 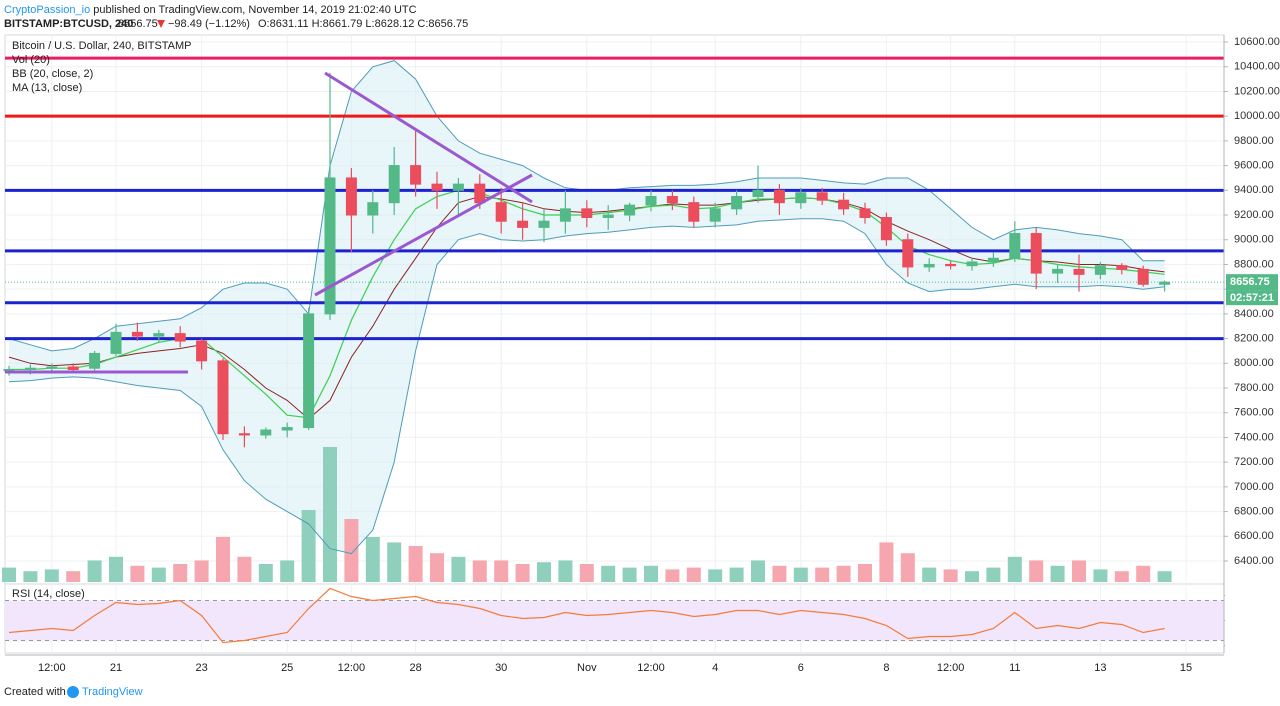 I want to click on indicator: MA (13, close), so click(x=47, y=88).